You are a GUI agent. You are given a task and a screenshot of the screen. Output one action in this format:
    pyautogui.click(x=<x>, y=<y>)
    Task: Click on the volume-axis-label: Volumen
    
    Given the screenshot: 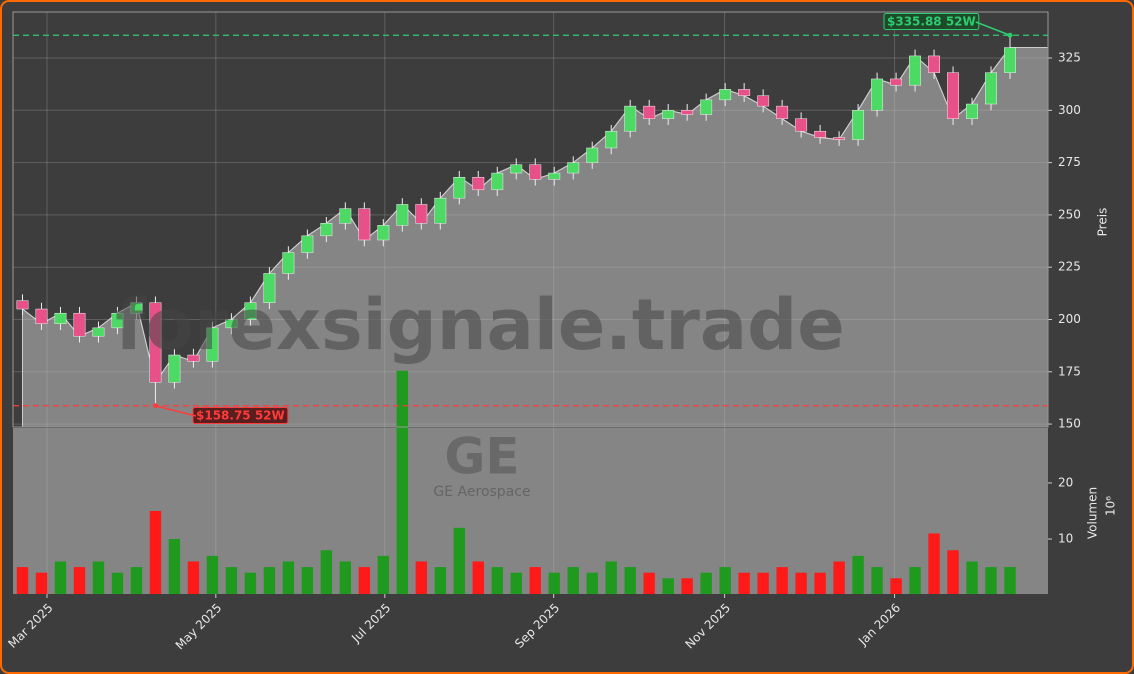 What is the action you would take?
    pyautogui.click(x=1093, y=513)
    